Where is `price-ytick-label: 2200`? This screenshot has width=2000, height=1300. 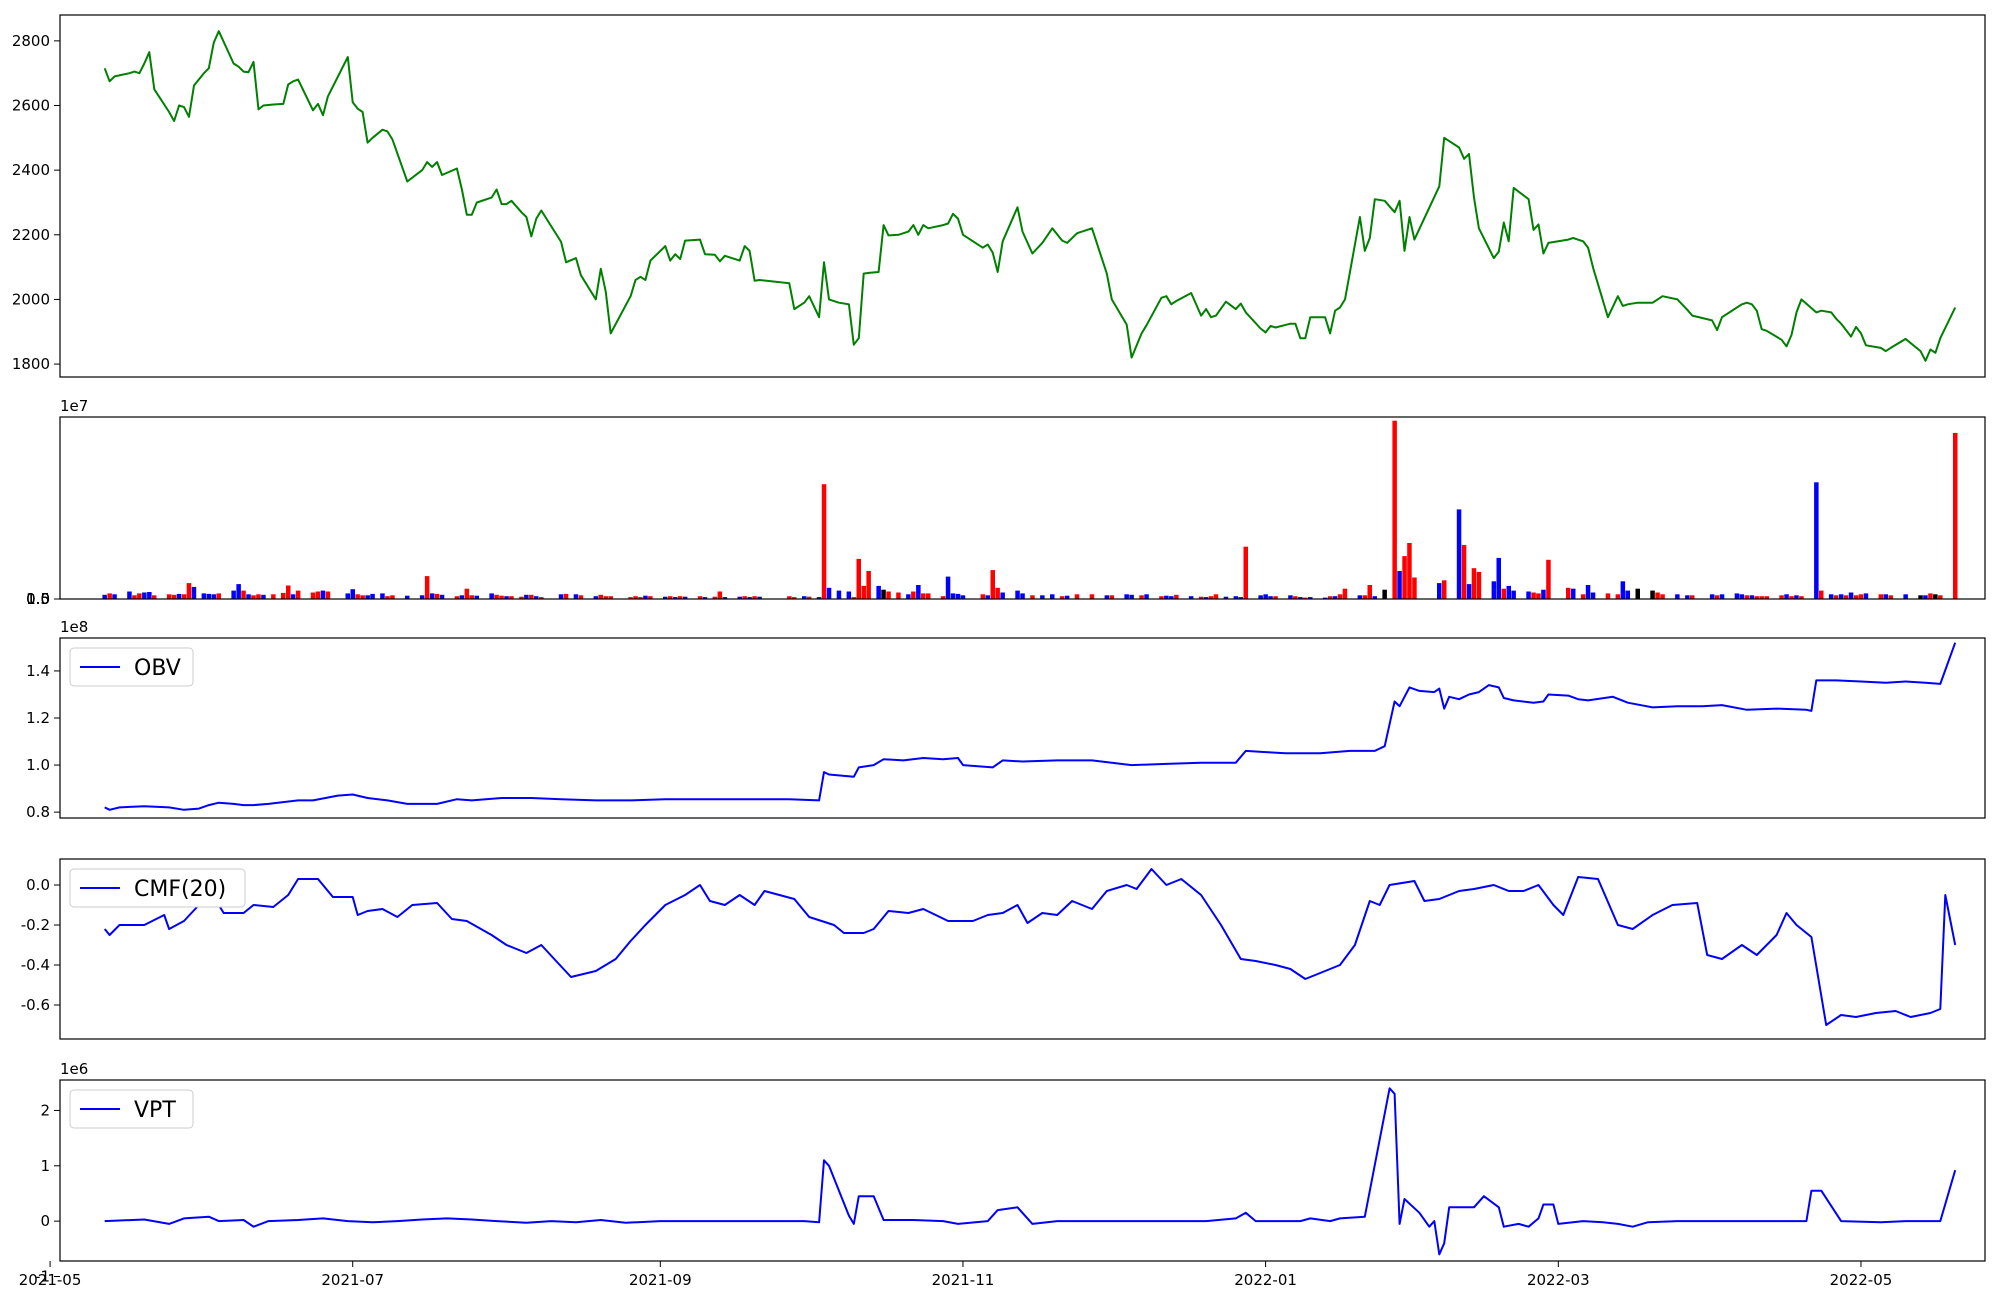 price-ytick-label: 2200 is located at coordinates (31, 235).